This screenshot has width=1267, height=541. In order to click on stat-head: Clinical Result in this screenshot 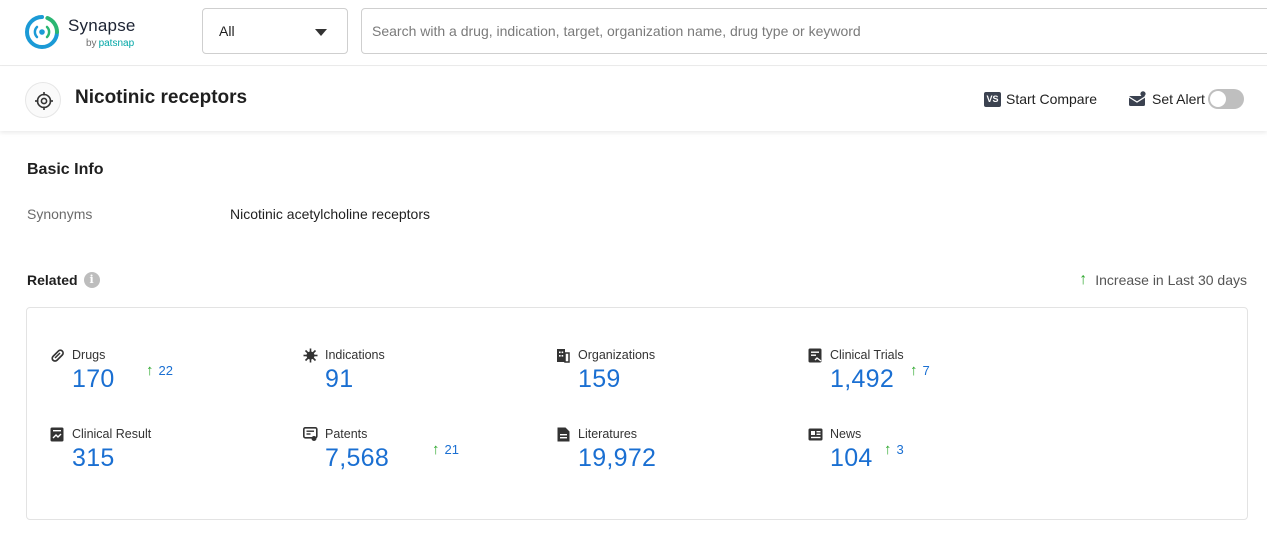, I will do `click(100, 434)`.